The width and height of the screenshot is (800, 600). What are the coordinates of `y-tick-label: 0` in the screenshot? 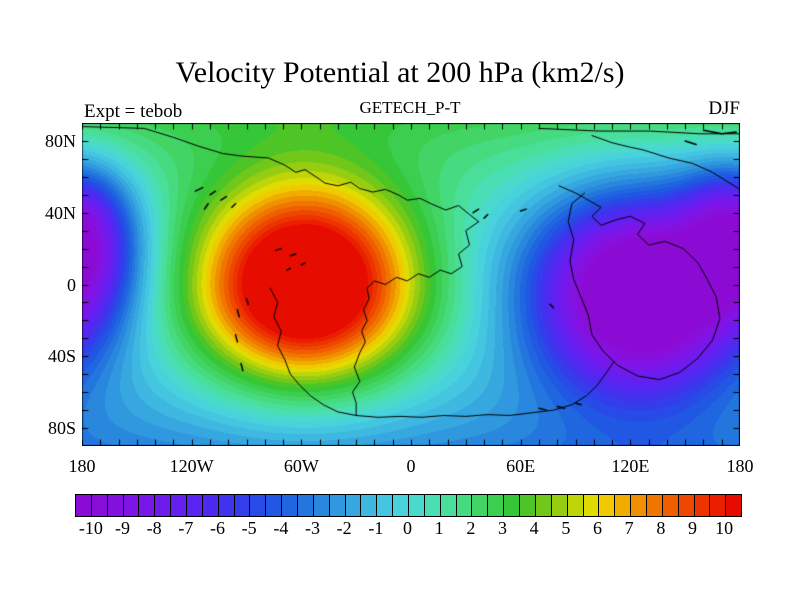 It's located at (71, 284).